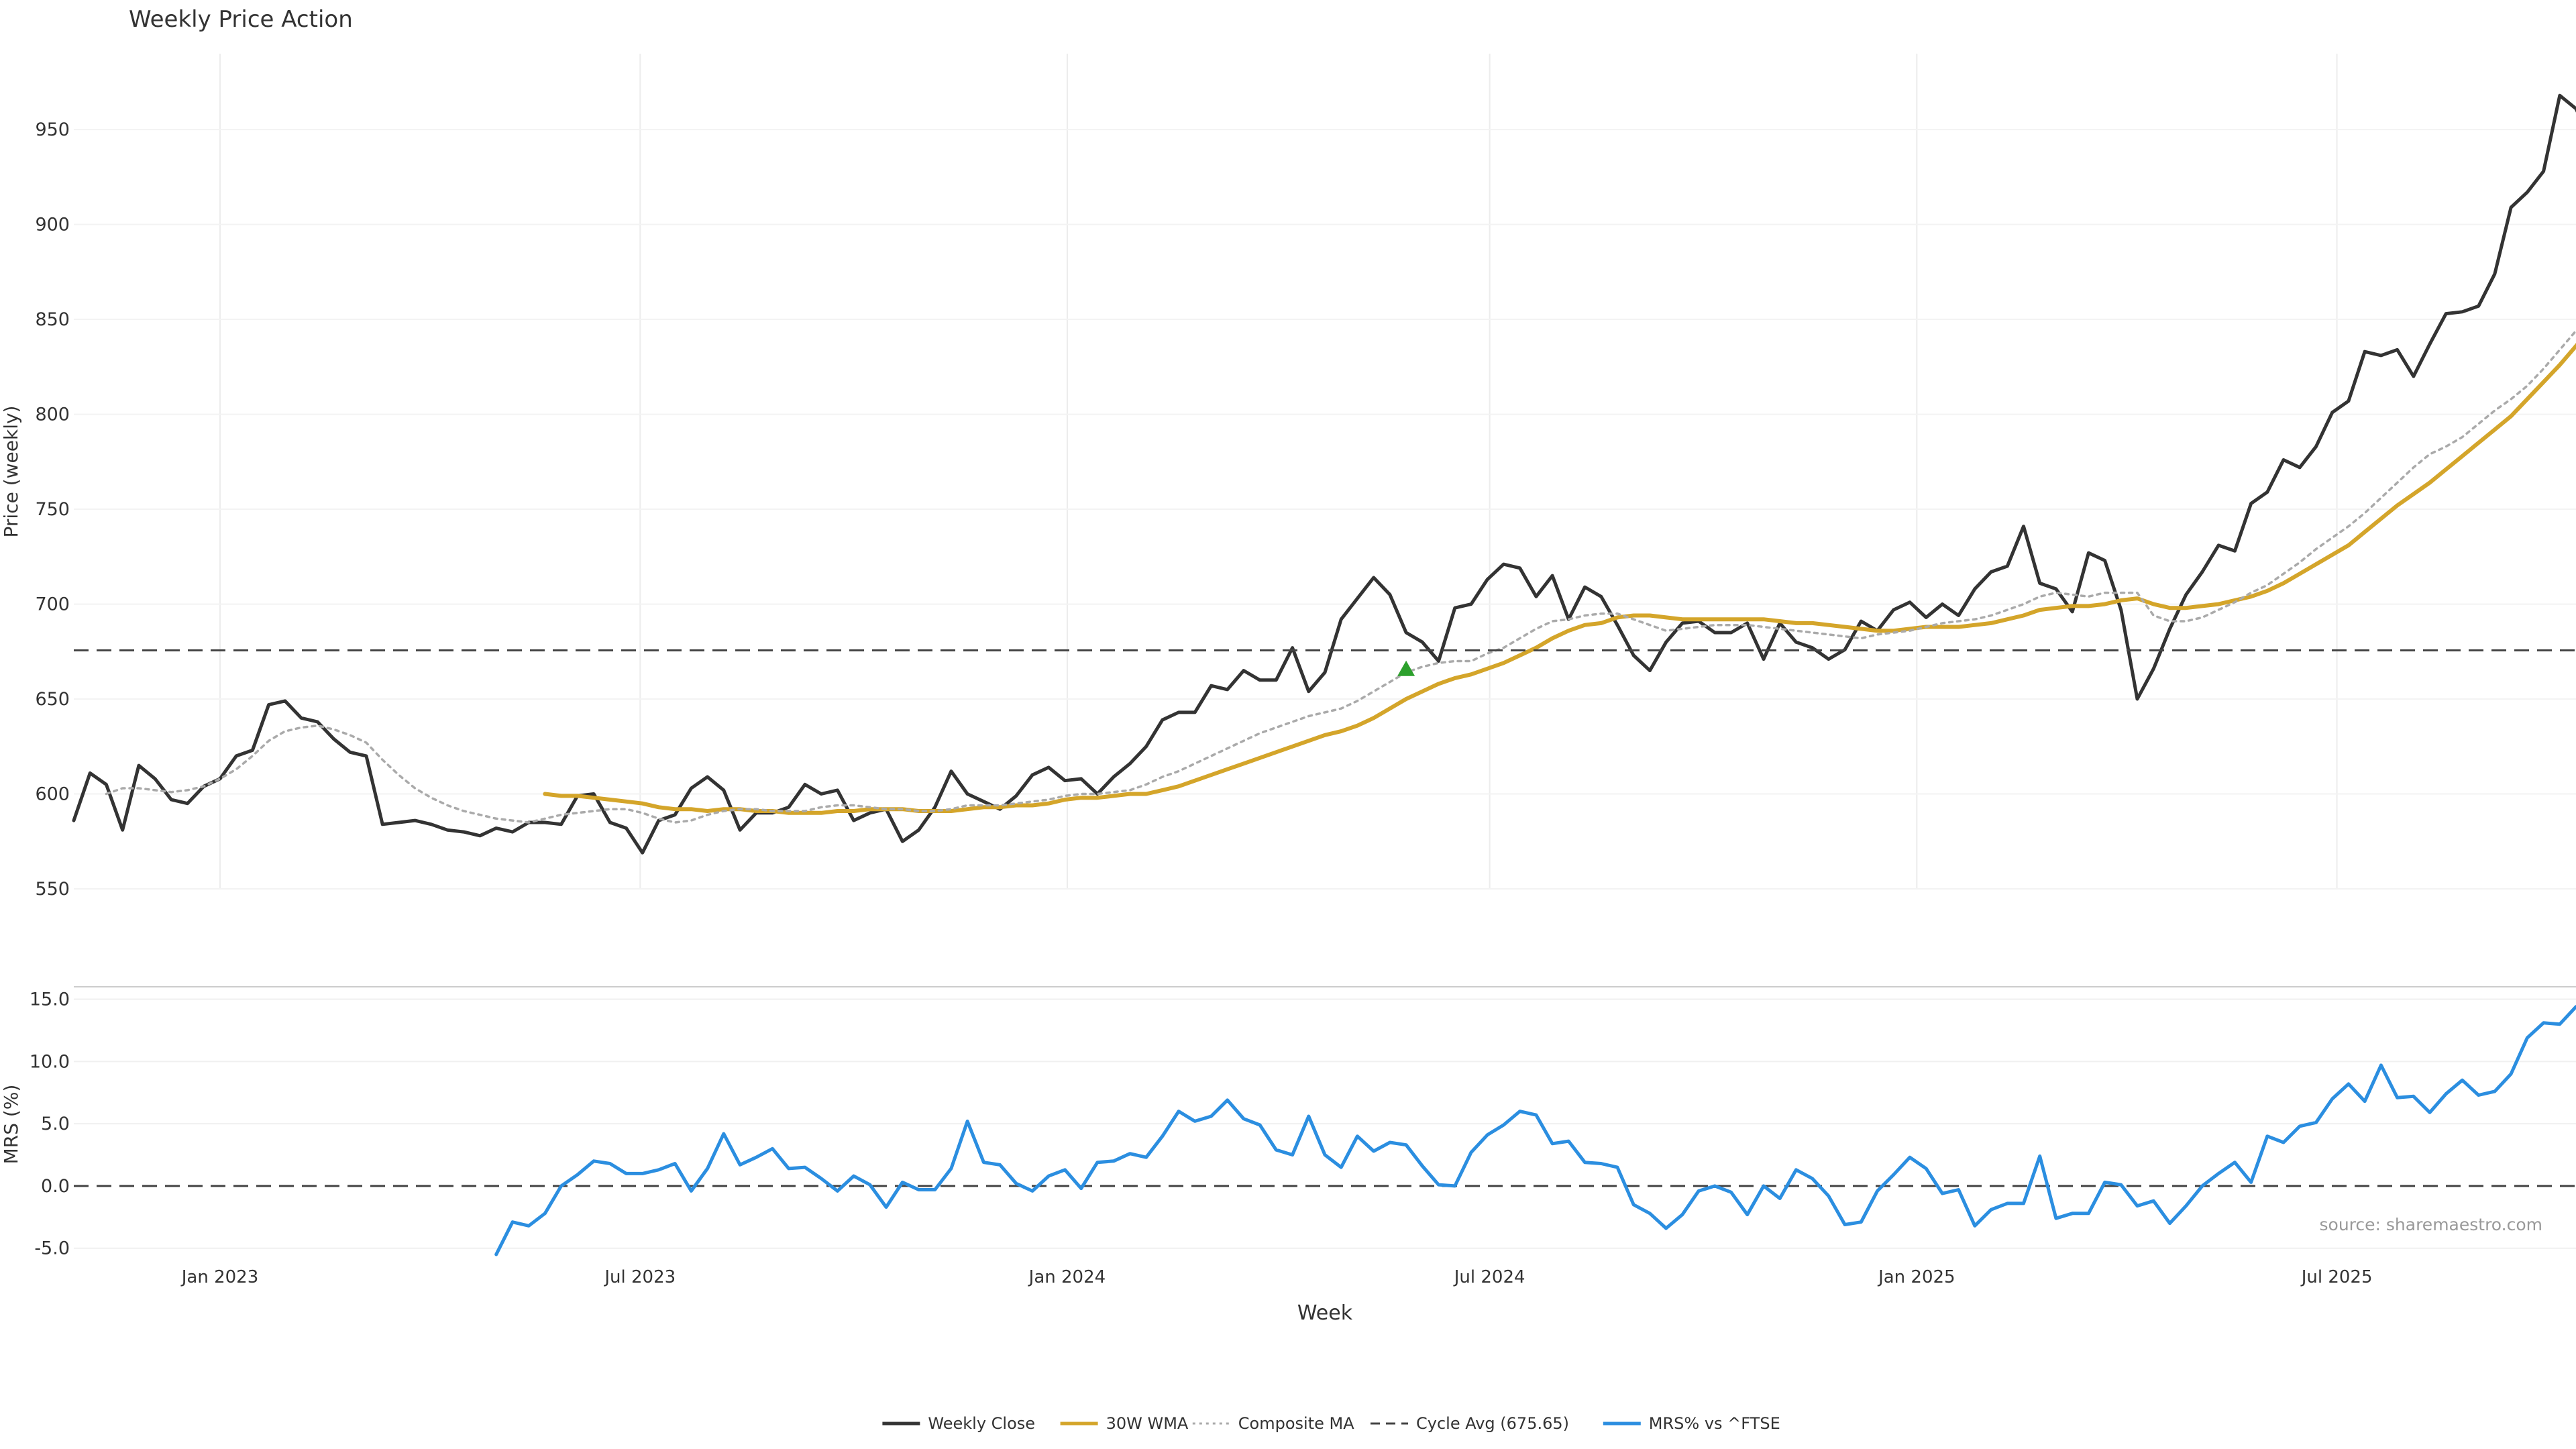 This screenshot has width=2576, height=1449. Describe the element at coordinates (52, 889) in the screenshot. I see `price-y-tick-label: 550` at that location.